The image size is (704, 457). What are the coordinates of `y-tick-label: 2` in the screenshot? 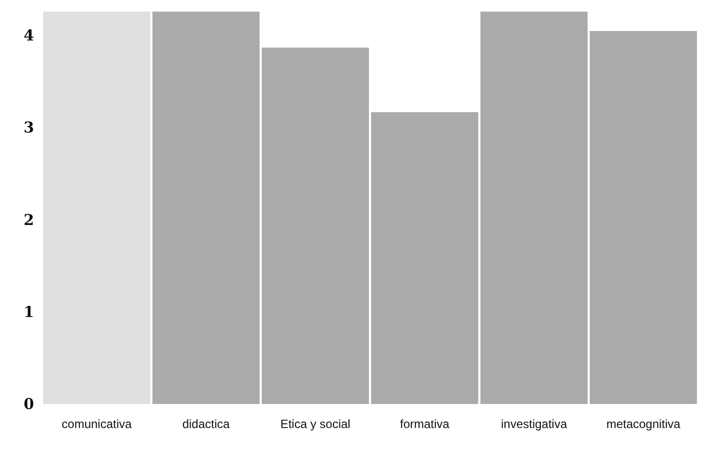 It's located at (29, 219).